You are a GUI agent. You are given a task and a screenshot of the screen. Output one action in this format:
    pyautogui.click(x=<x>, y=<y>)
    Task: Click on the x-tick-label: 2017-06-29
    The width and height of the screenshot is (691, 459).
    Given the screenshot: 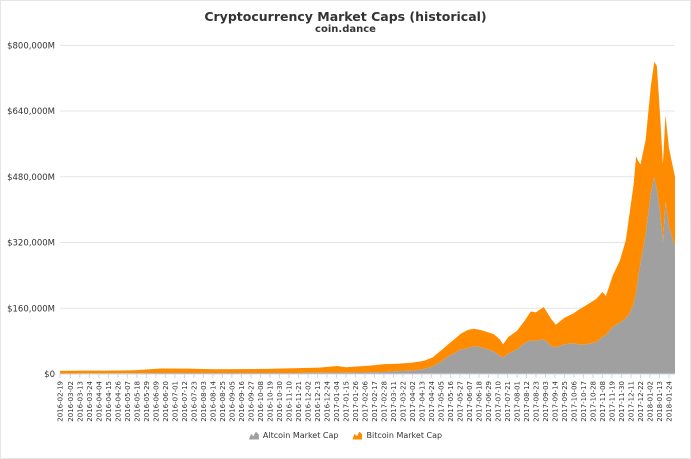 What is the action you would take?
    pyautogui.click(x=489, y=401)
    